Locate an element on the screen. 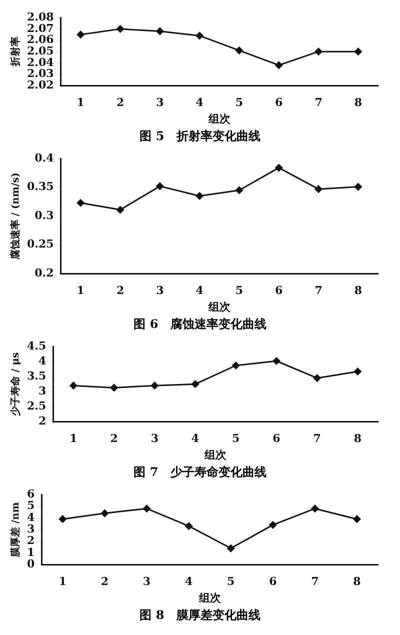 Image resolution: width=400 pixels, height=635 pixels. y-tick-label: 2.07 is located at coordinates (40, 28).